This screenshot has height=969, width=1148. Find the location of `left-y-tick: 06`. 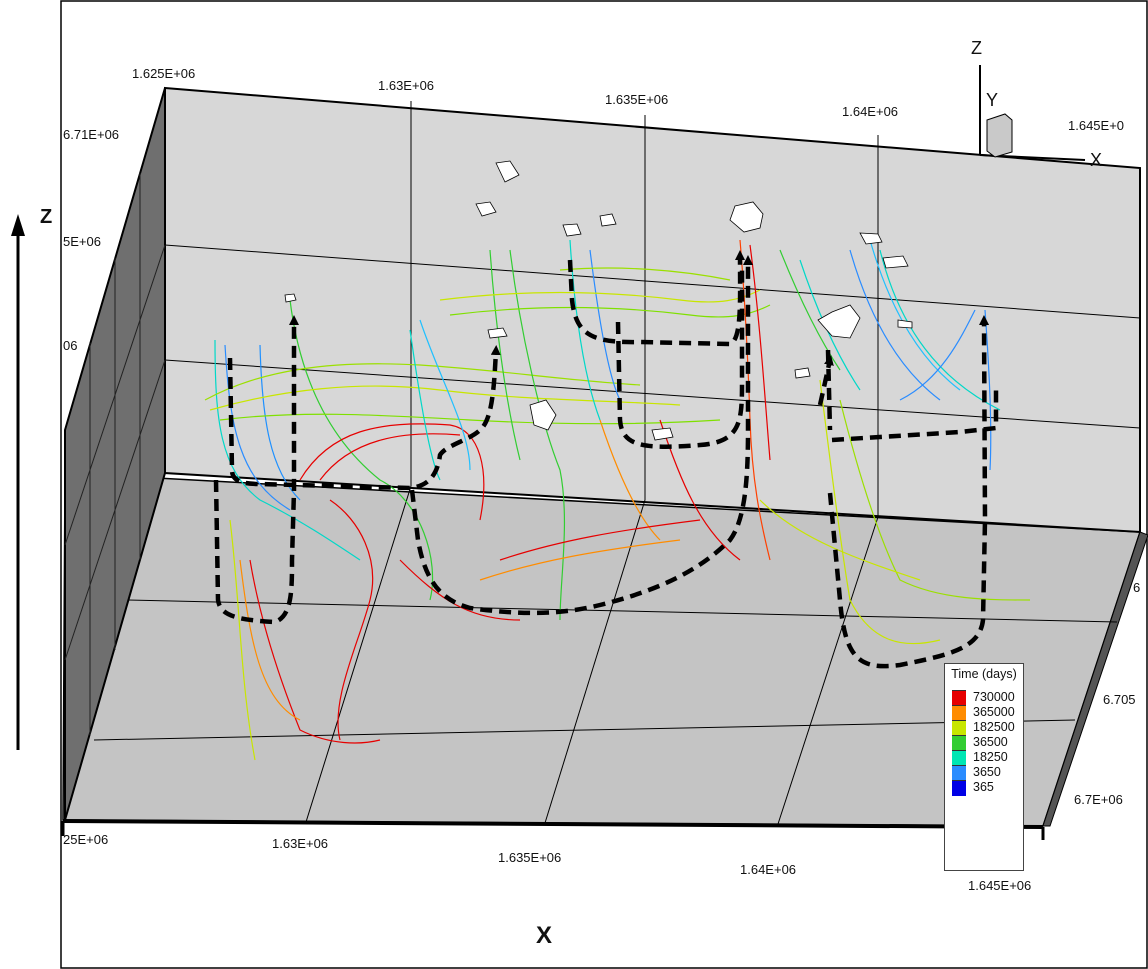

left-y-tick: 06 is located at coordinates (70, 345).